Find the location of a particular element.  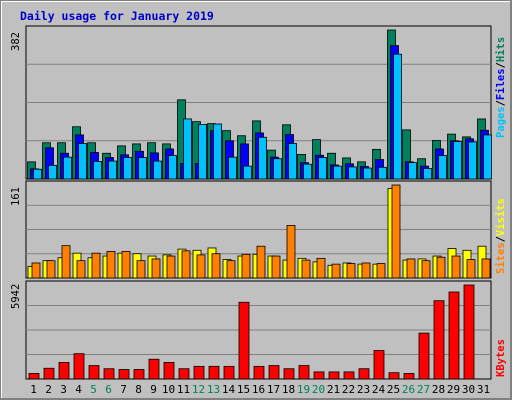

legend-files: Files is located at coordinates (501, 84).